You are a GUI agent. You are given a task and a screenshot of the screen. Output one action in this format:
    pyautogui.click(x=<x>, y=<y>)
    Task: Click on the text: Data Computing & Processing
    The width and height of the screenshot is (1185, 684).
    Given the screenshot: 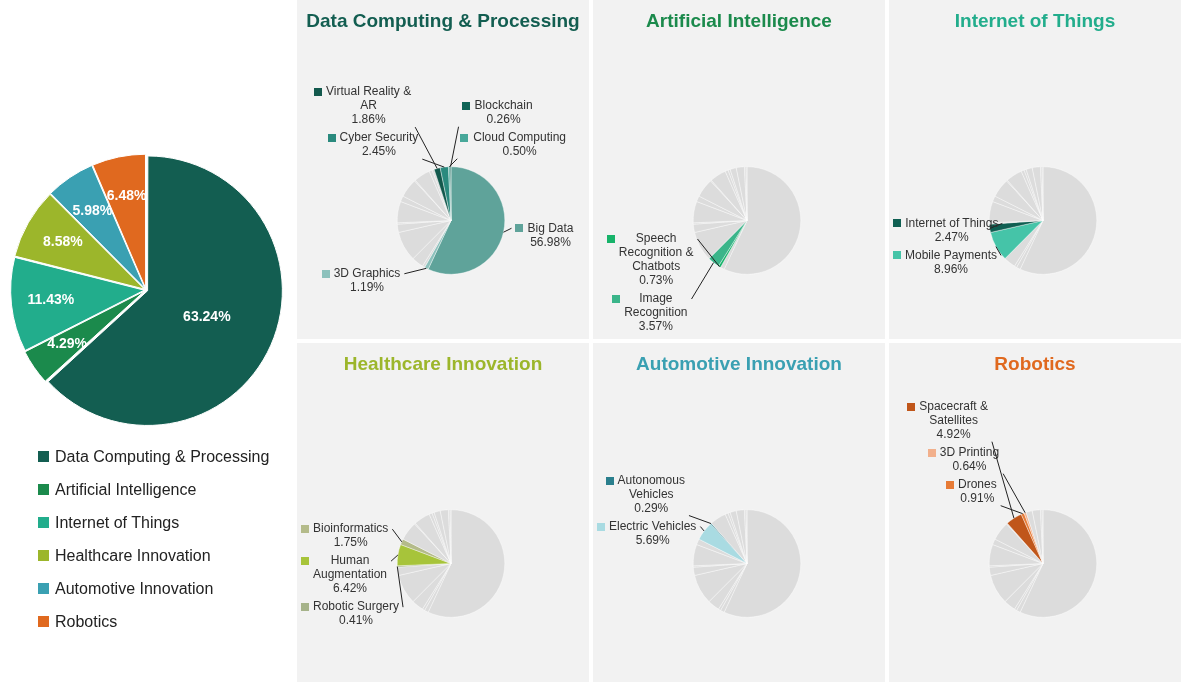 What is the action you would take?
    pyautogui.click(x=443, y=21)
    